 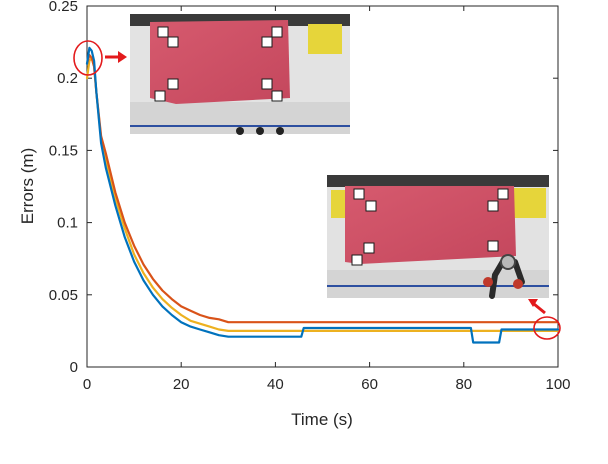 What do you see at coordinates (275, 384) in the screenshot?
I see `x-tick-label: 40` at bounding box center [275, 384].